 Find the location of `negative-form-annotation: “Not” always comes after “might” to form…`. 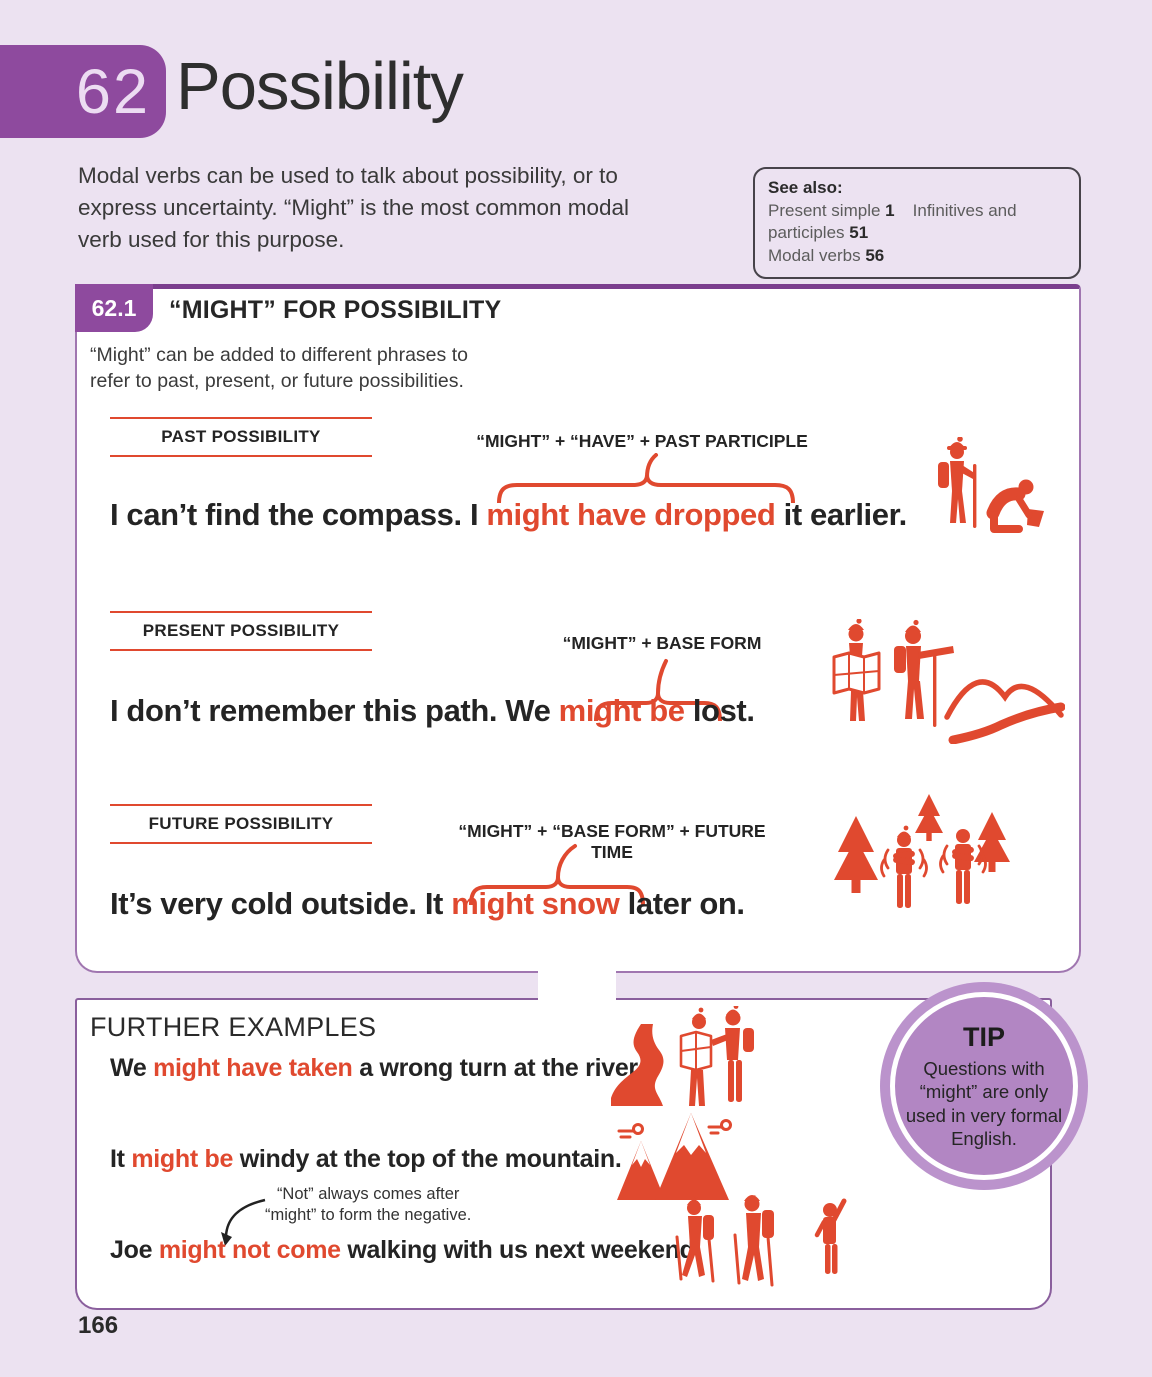

negative-form-annotation: “Not” always comes after “might” to form… is located at coordinates (368, 1205).